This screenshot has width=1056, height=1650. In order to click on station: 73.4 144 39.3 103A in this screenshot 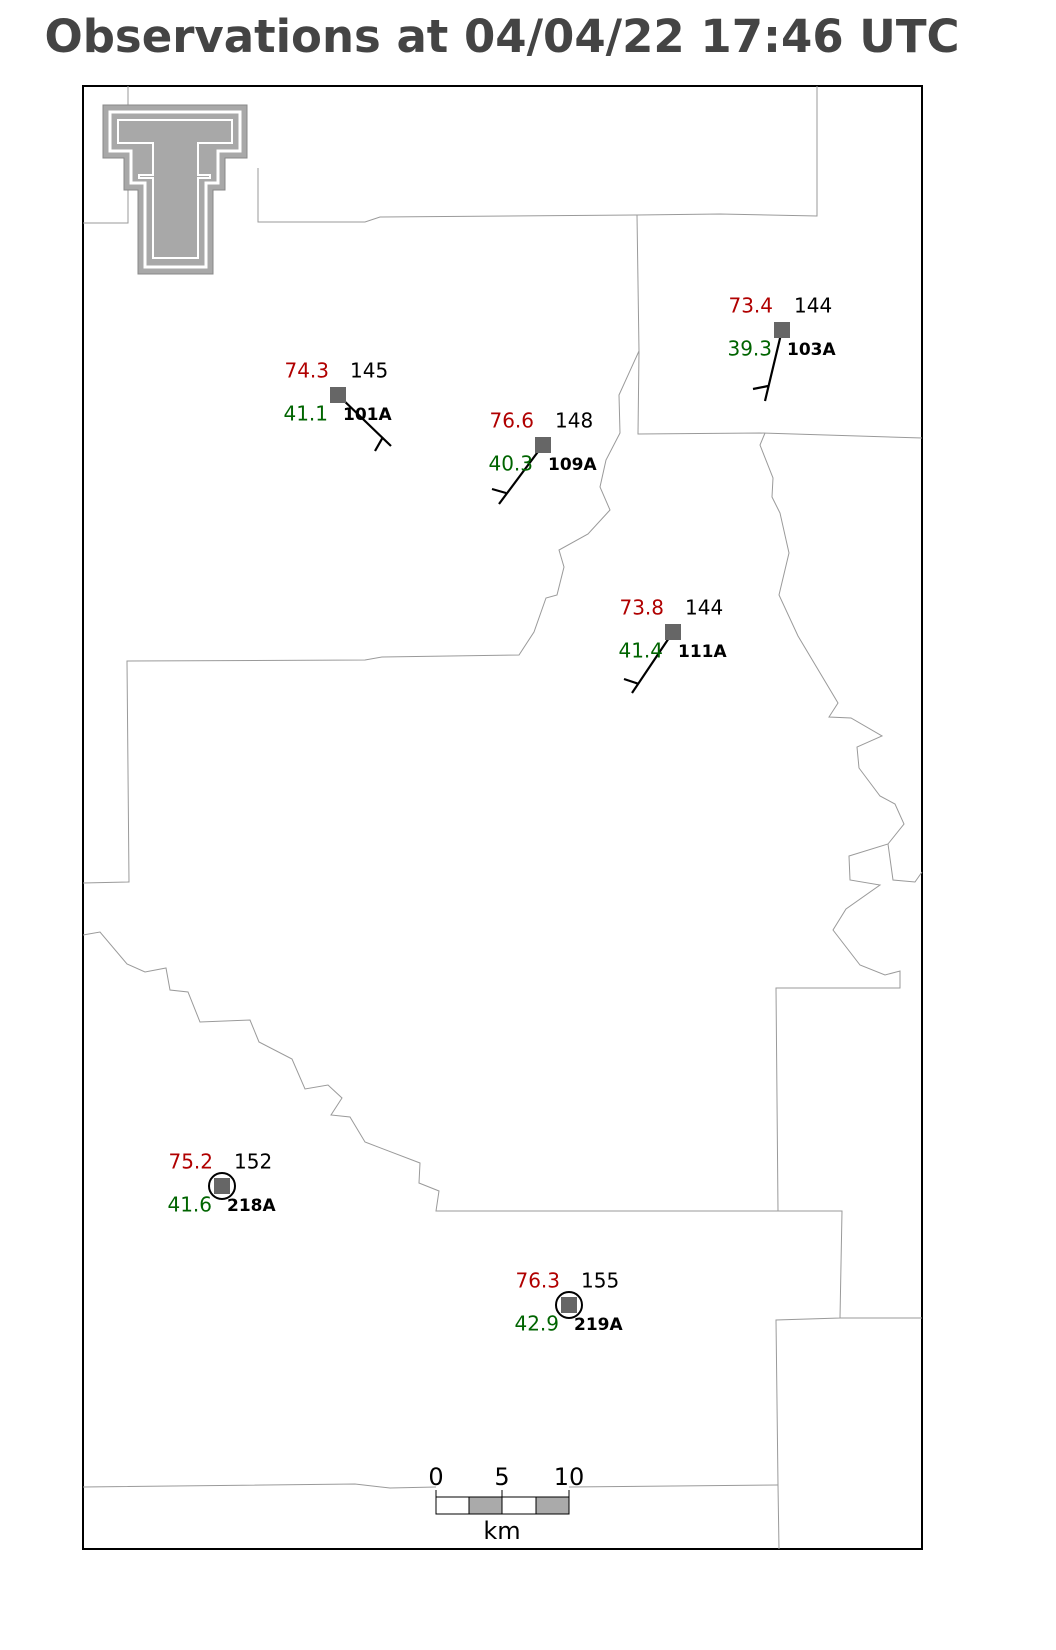, I will do `click(781, 348)`.